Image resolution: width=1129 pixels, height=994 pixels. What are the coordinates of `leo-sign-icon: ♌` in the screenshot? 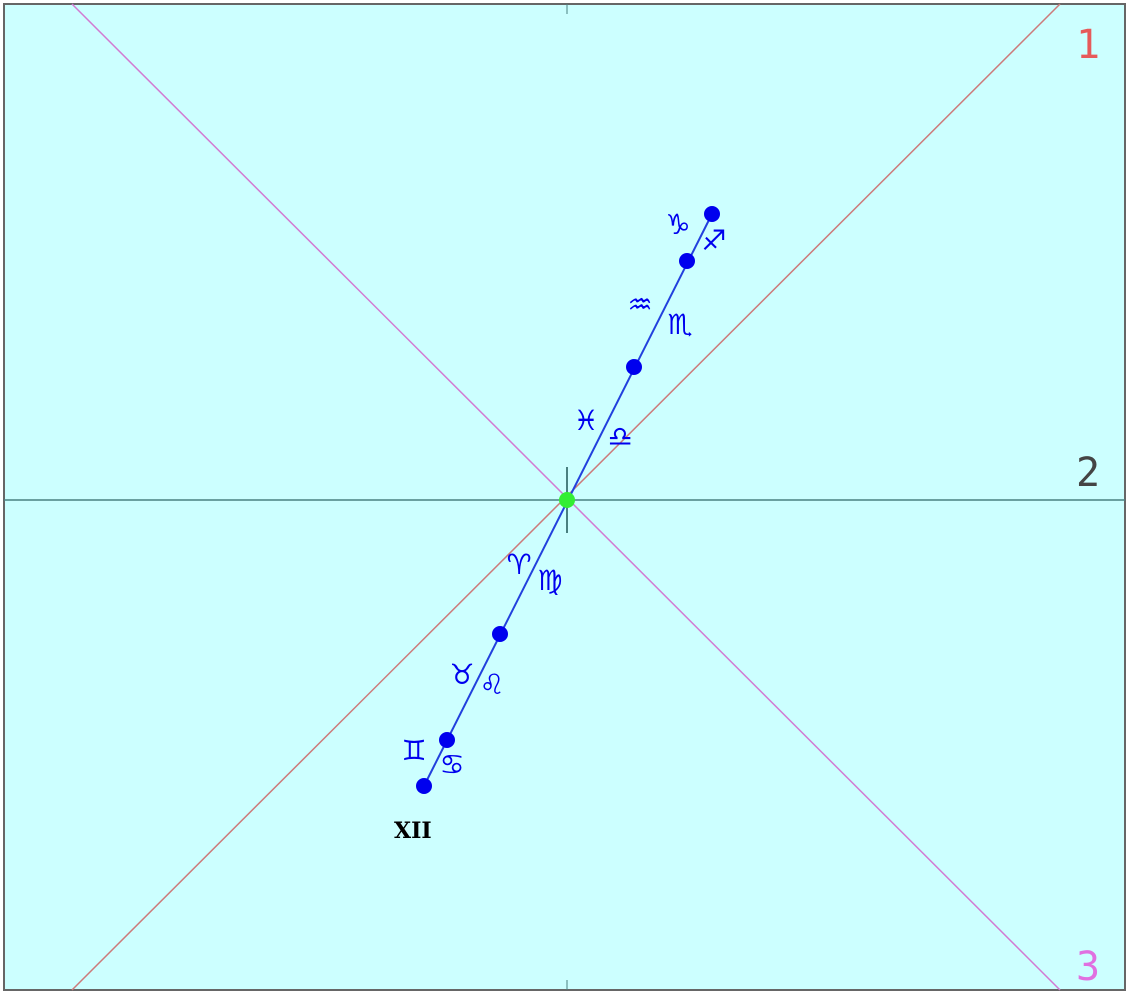 It's located at (491, 684).